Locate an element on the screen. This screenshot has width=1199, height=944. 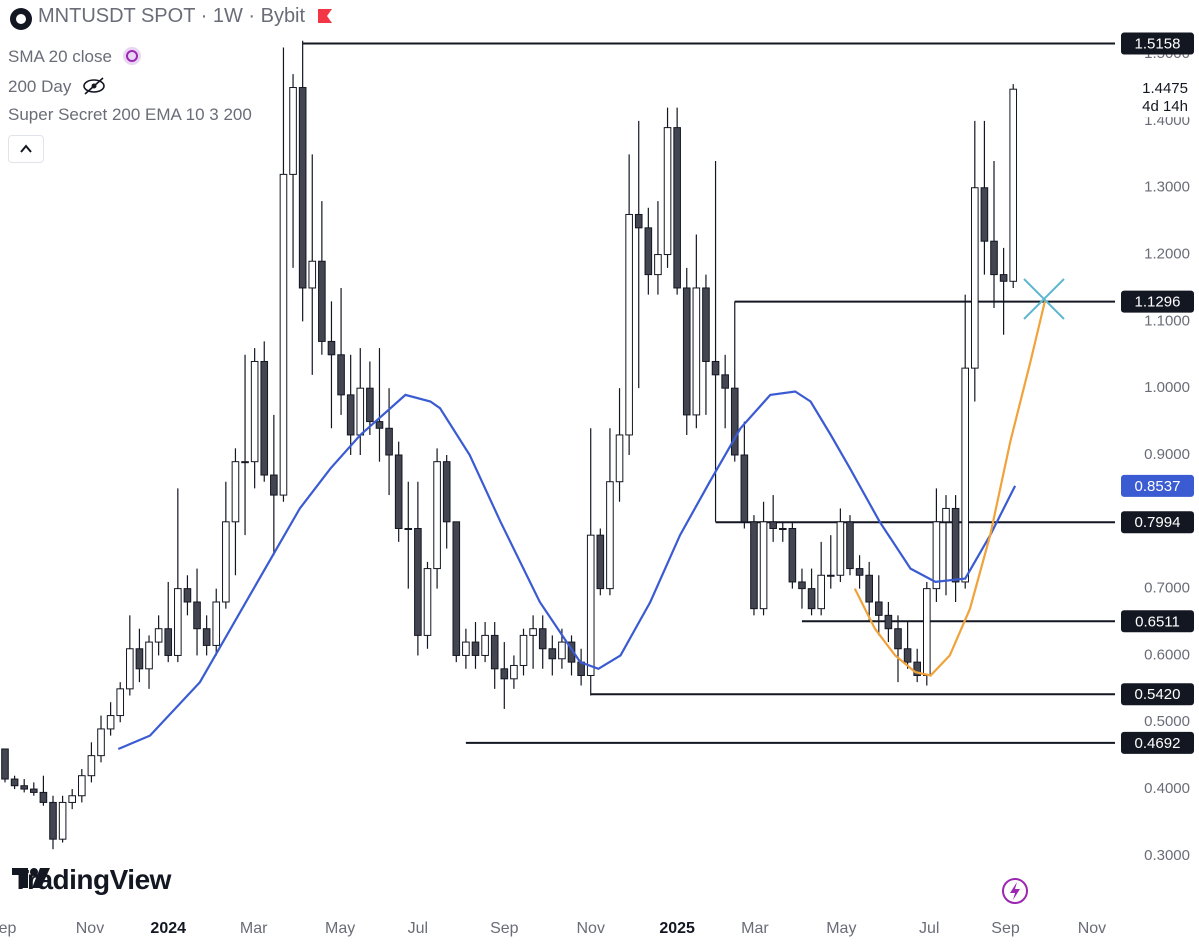
flag-icon is located at coordinates (325, 16).